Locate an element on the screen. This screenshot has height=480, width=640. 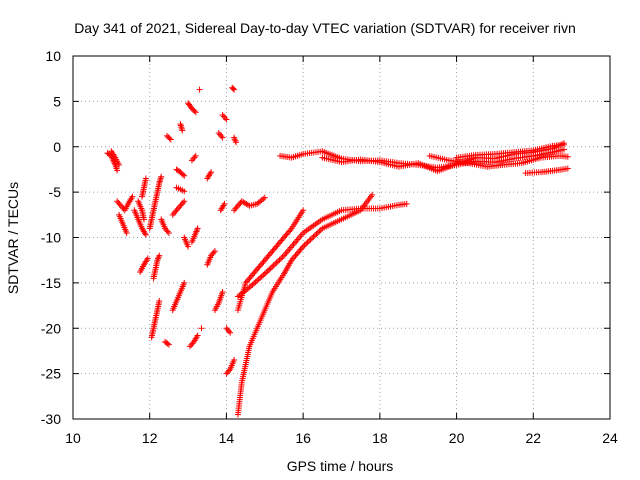
y-tick-label: -20 is located at coordinates (51, 328).